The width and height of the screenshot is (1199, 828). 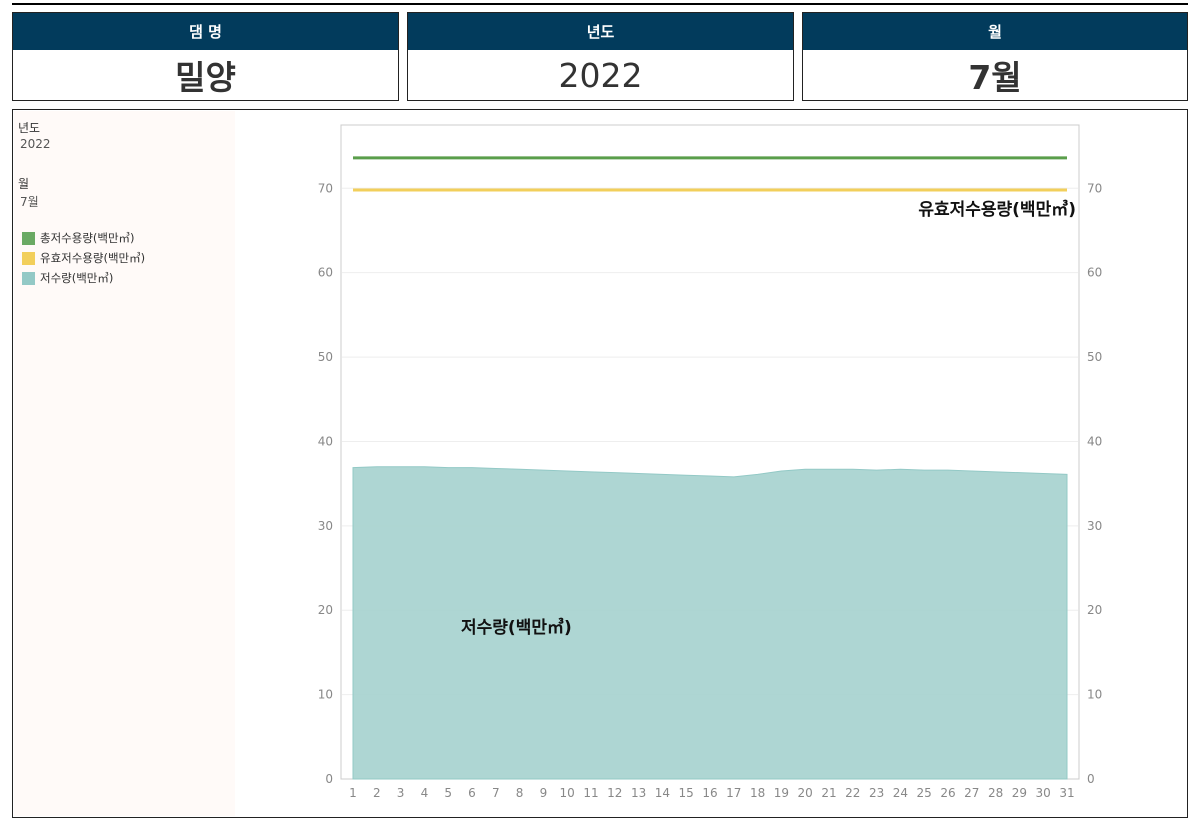 I want to click on y-tick-label-left: 40, so click(x=325, y=441).